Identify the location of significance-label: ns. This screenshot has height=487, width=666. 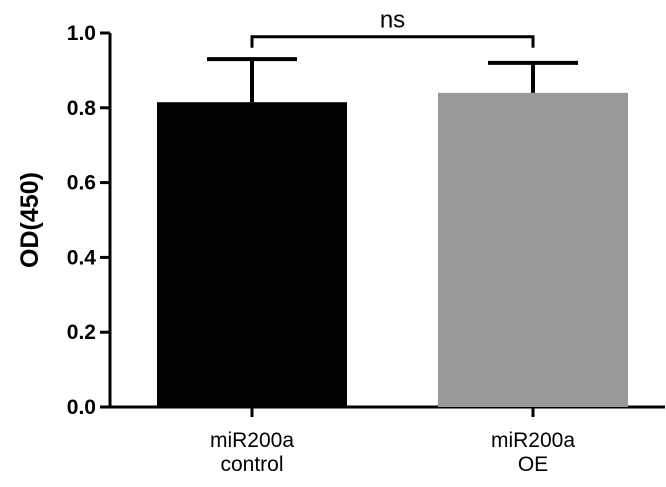
(392, 20).